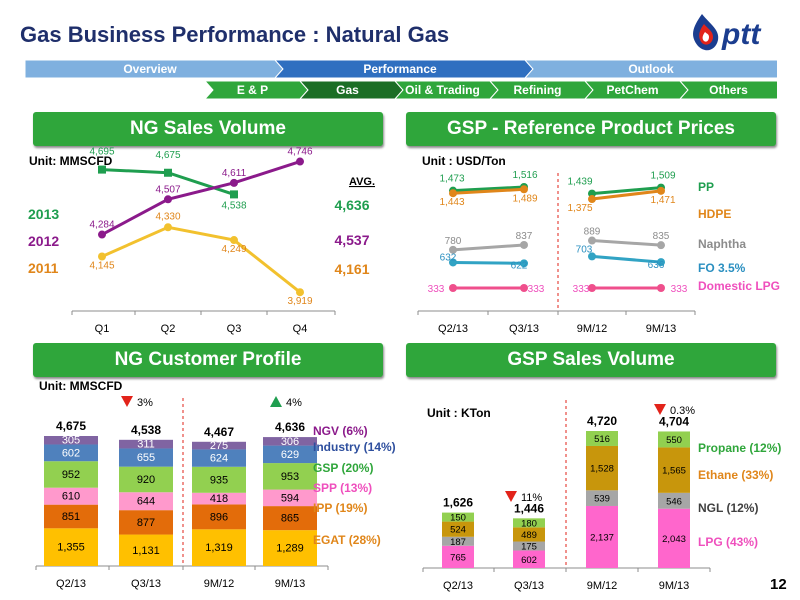  Describe the element at coordinates (81, 386) in the screenshot. I see `ng-customer-unit: Unit: MMSCFD` at that location.